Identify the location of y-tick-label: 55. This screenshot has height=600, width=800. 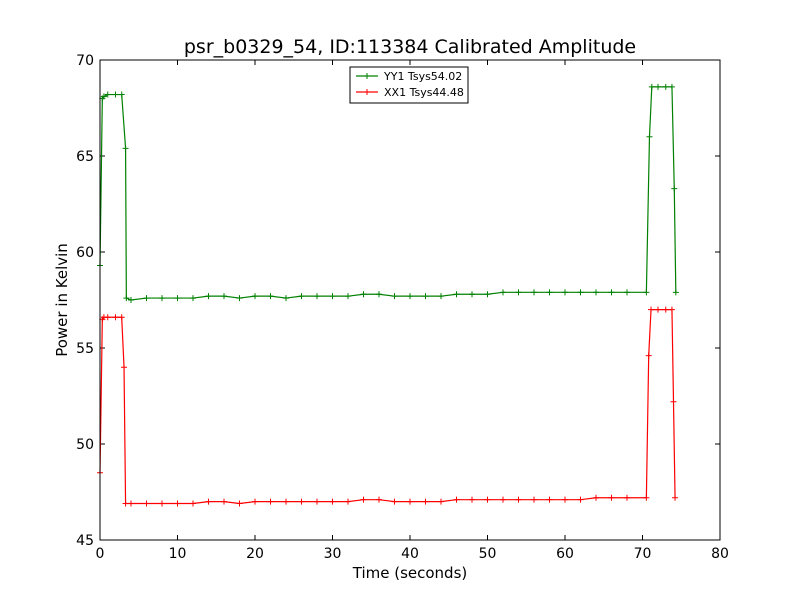
(85, 349).